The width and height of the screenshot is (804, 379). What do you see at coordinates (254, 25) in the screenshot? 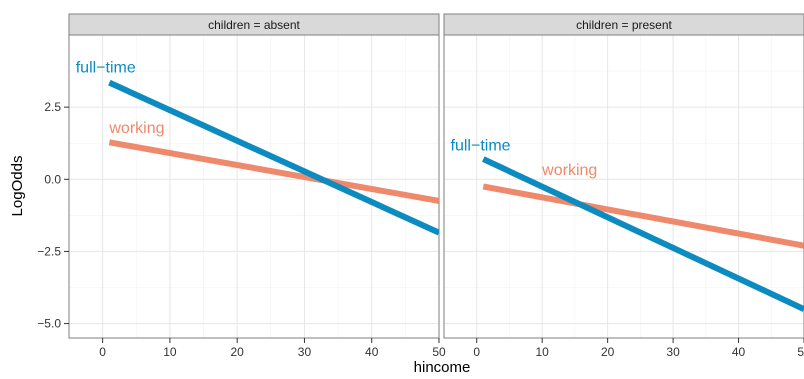
I see `facet-strip-label: children = absent` at bounding box center [254, 25].